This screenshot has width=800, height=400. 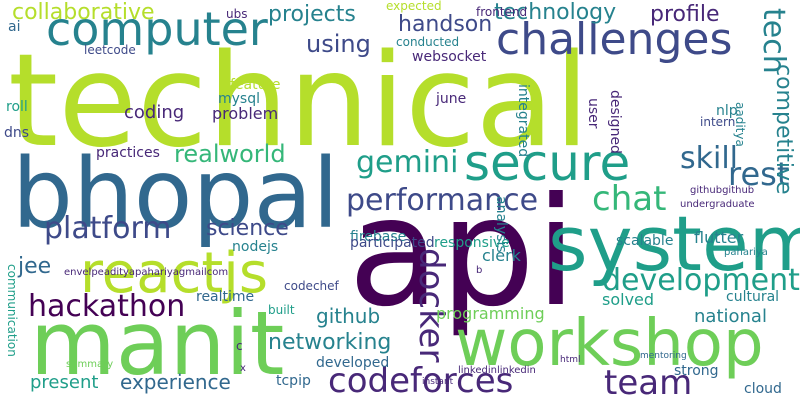 I want to click on word-reactjs: reactjs, so click(x=174, y=273).